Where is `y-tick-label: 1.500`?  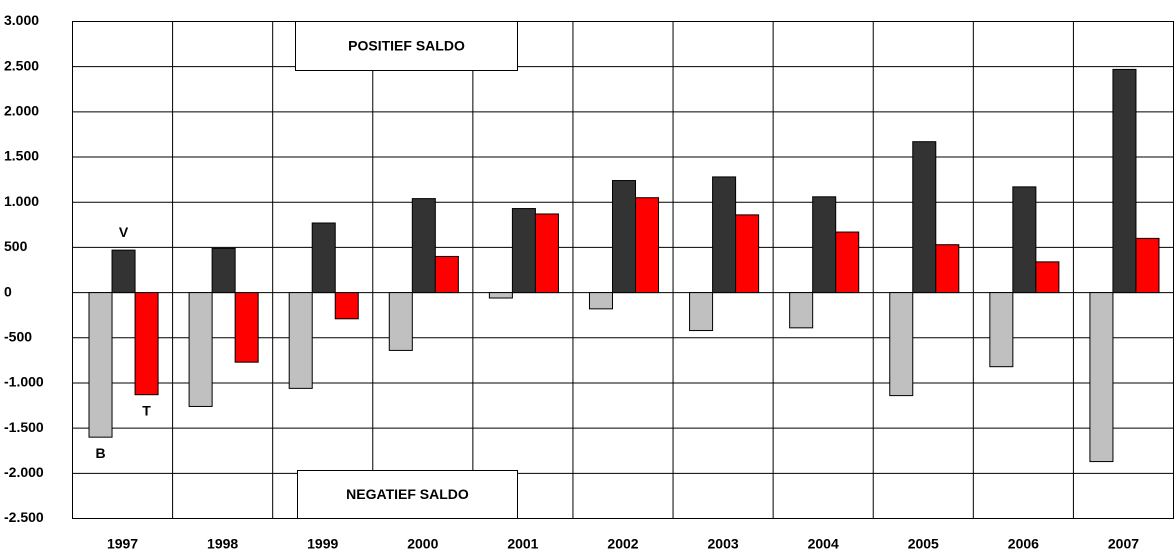
y-tick-label: 1.500 is located at coordinates (21, 156).